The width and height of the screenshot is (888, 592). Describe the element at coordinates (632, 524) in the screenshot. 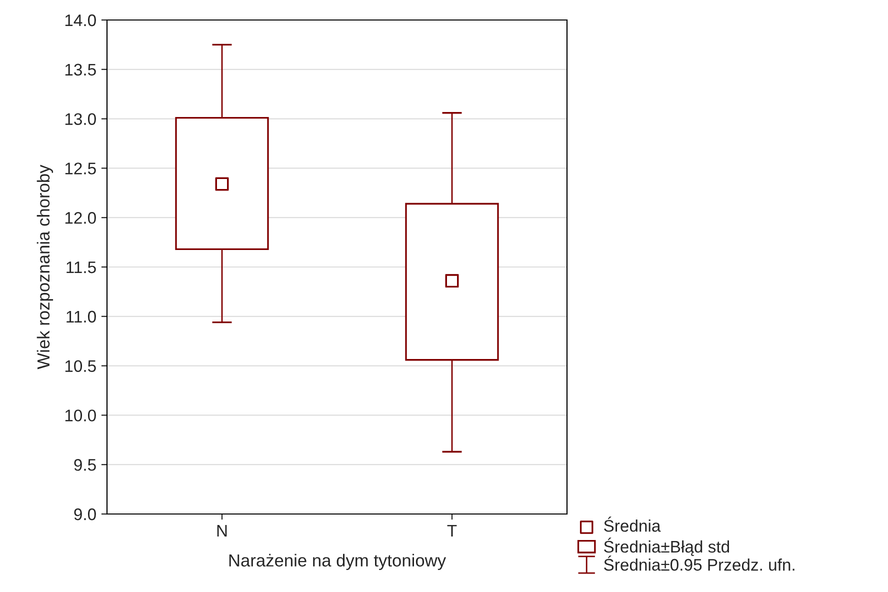

I see `legend-label: Średnia` at that location.